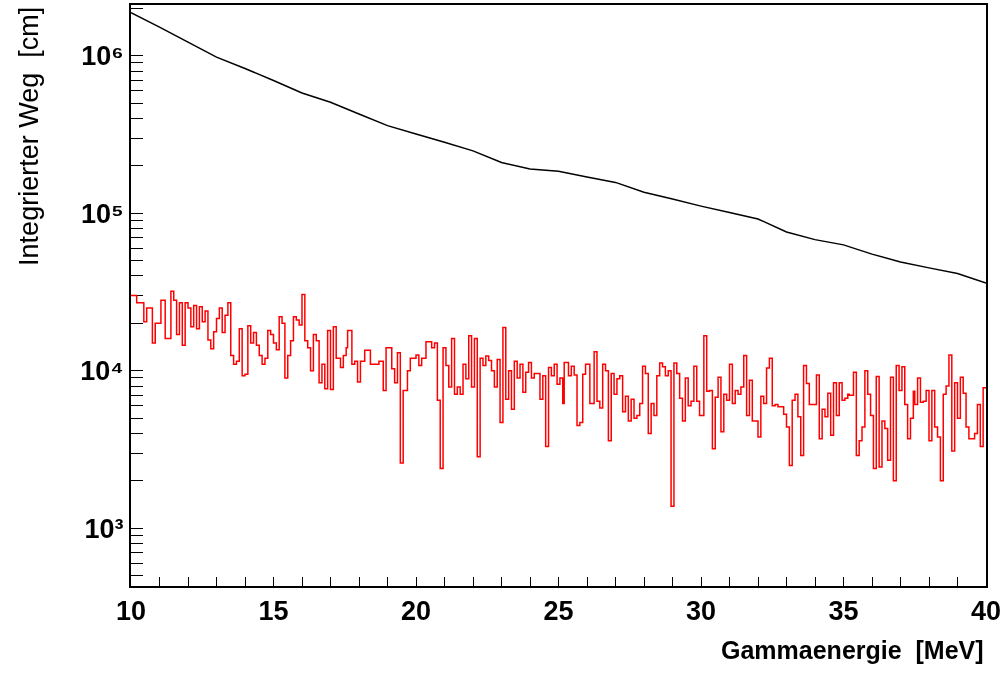 Image resolution: width=1006 pixels, height=674 pixels. Describe the element at coordinates (104, 528) in the screenshot. I see `y-tick-label: 10³` at that location.